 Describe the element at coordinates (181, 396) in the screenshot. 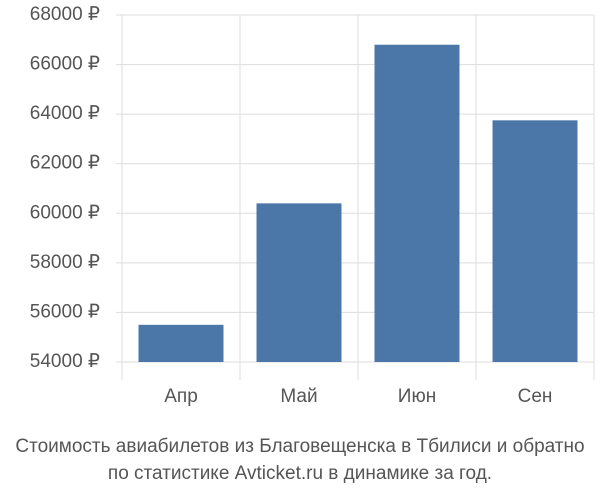

I see `x-tick-label: Апр` at that location.